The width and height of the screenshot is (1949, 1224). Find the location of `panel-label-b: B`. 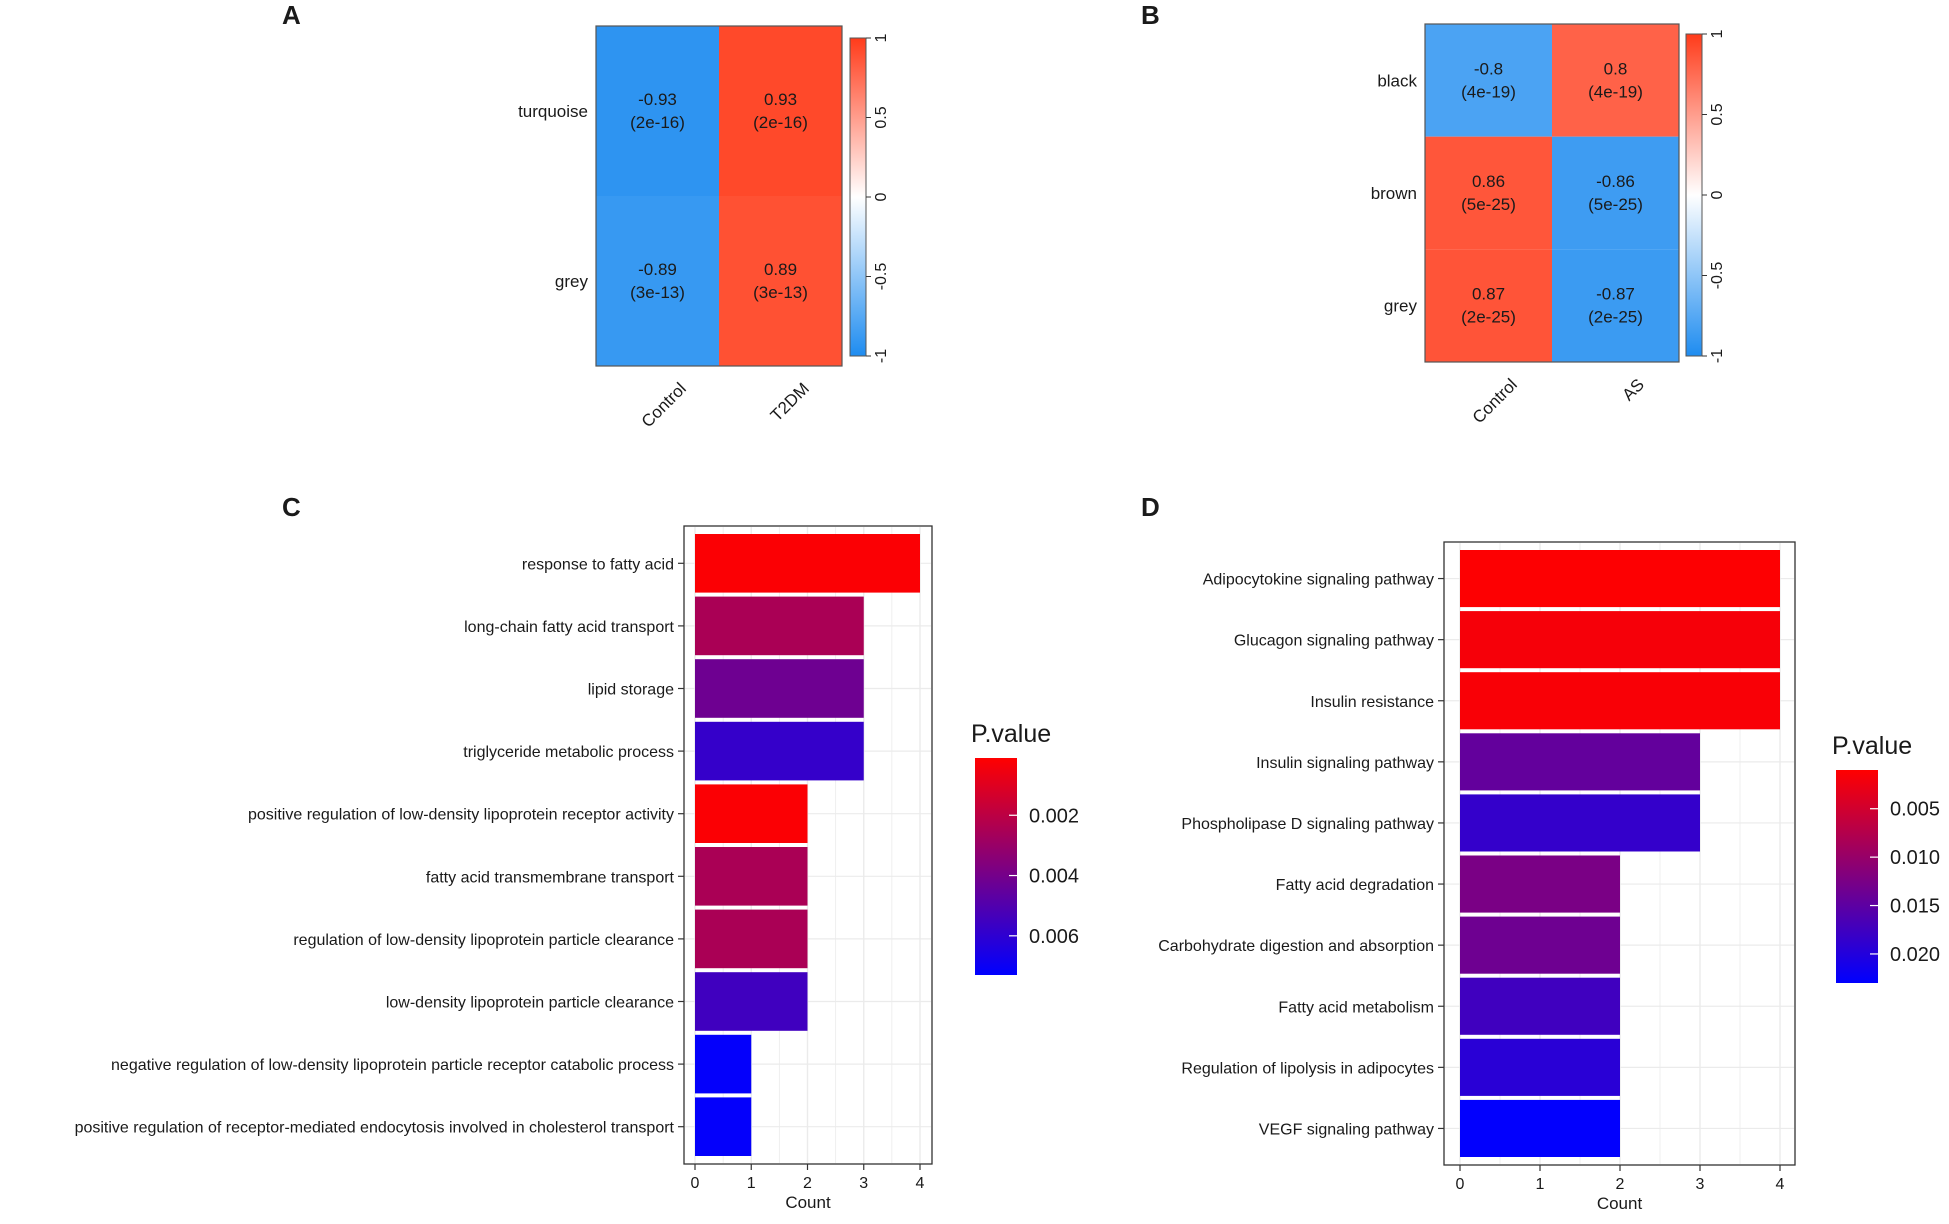

panel-label-b: B is located at coordinates (1150, 15).